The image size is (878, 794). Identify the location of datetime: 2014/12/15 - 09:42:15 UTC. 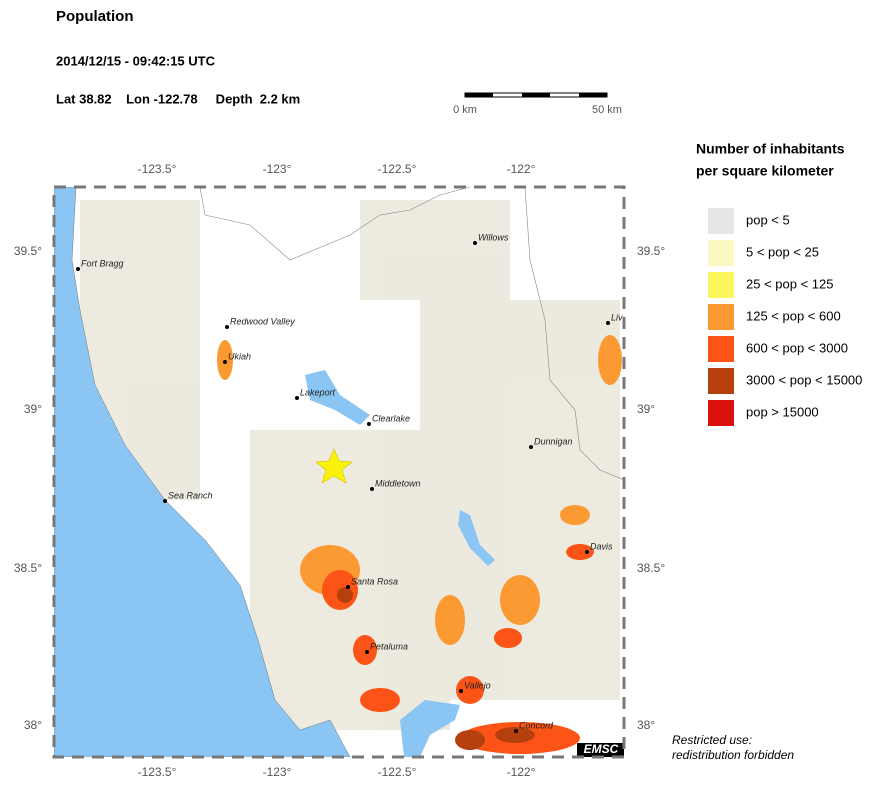
(136, 60).